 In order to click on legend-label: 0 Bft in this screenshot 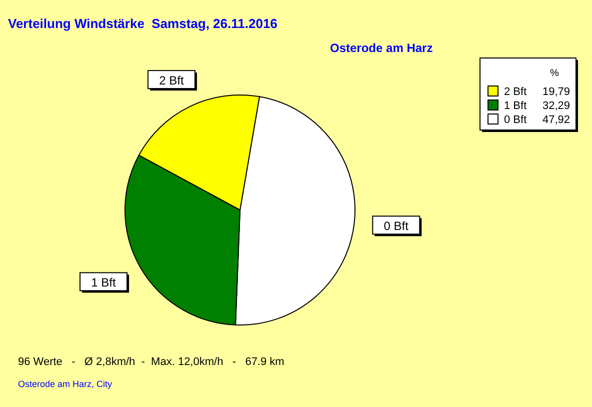, I will do `click(515, 120)`.